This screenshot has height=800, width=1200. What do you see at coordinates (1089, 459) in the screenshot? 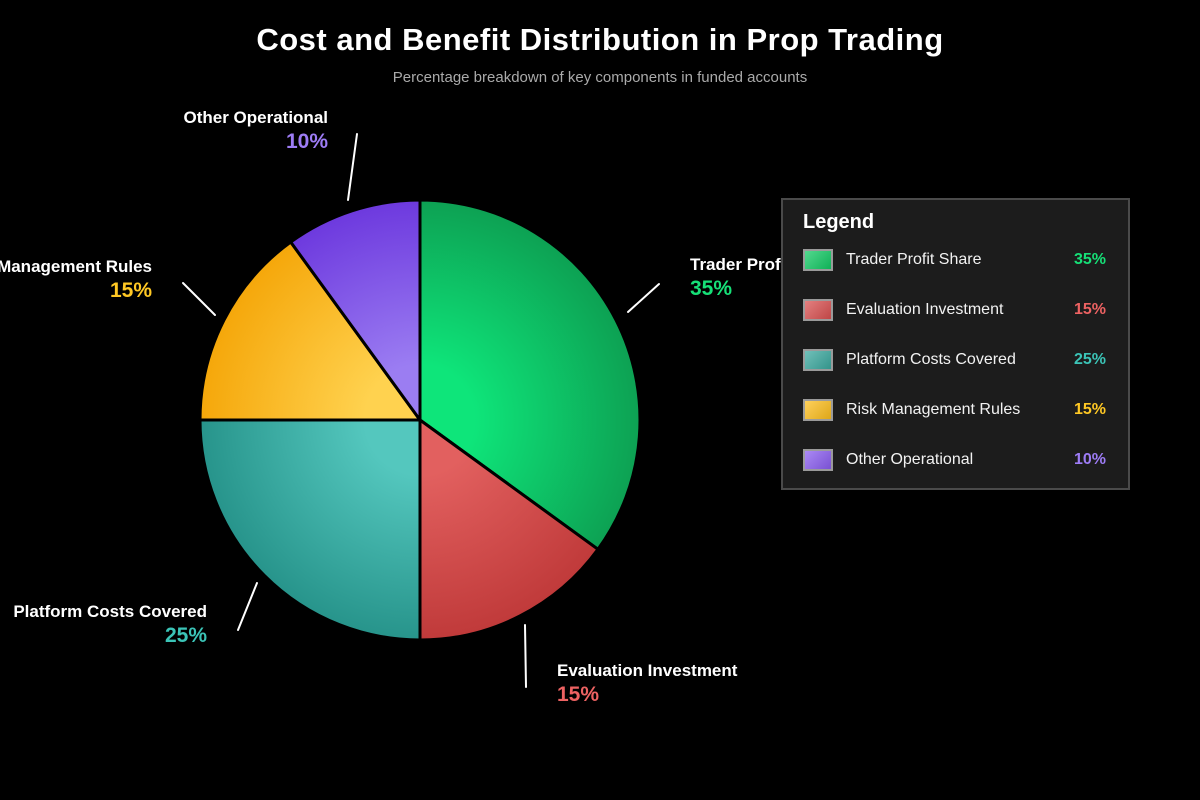
I see `legend-item-percentage: 10%` at bounding box center [1089, 459].